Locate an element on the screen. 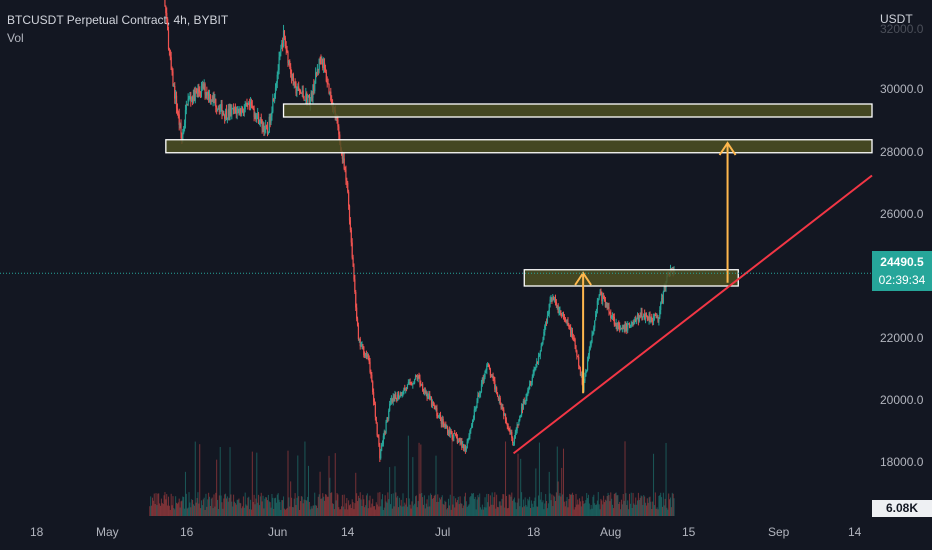 Image resolution: width=932 pixels, height=550 pixels. time-tick: 15 is located at coordinates (689, 532).